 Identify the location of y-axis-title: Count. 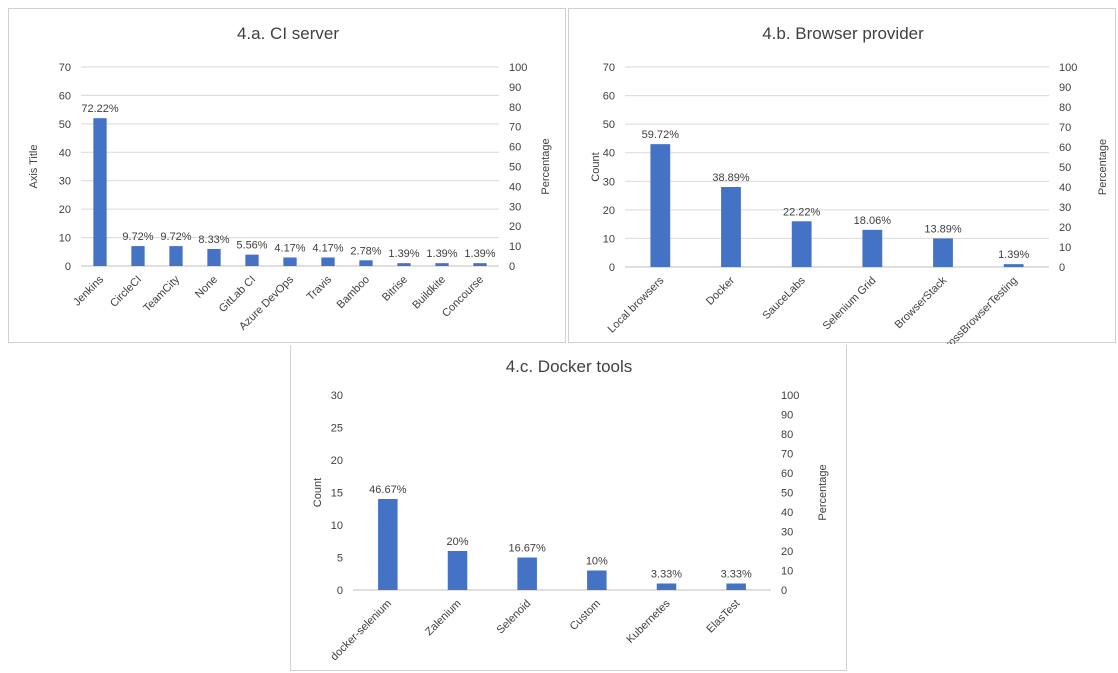
(596, 166).